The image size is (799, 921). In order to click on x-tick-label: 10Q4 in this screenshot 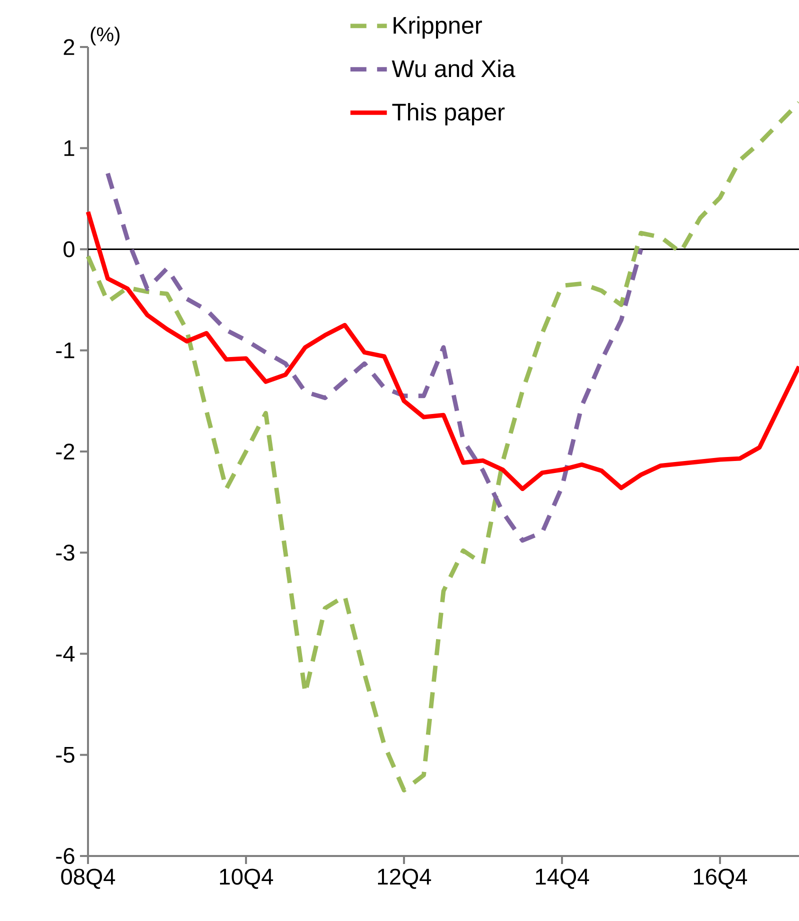, I will do `click(247, 878)`.